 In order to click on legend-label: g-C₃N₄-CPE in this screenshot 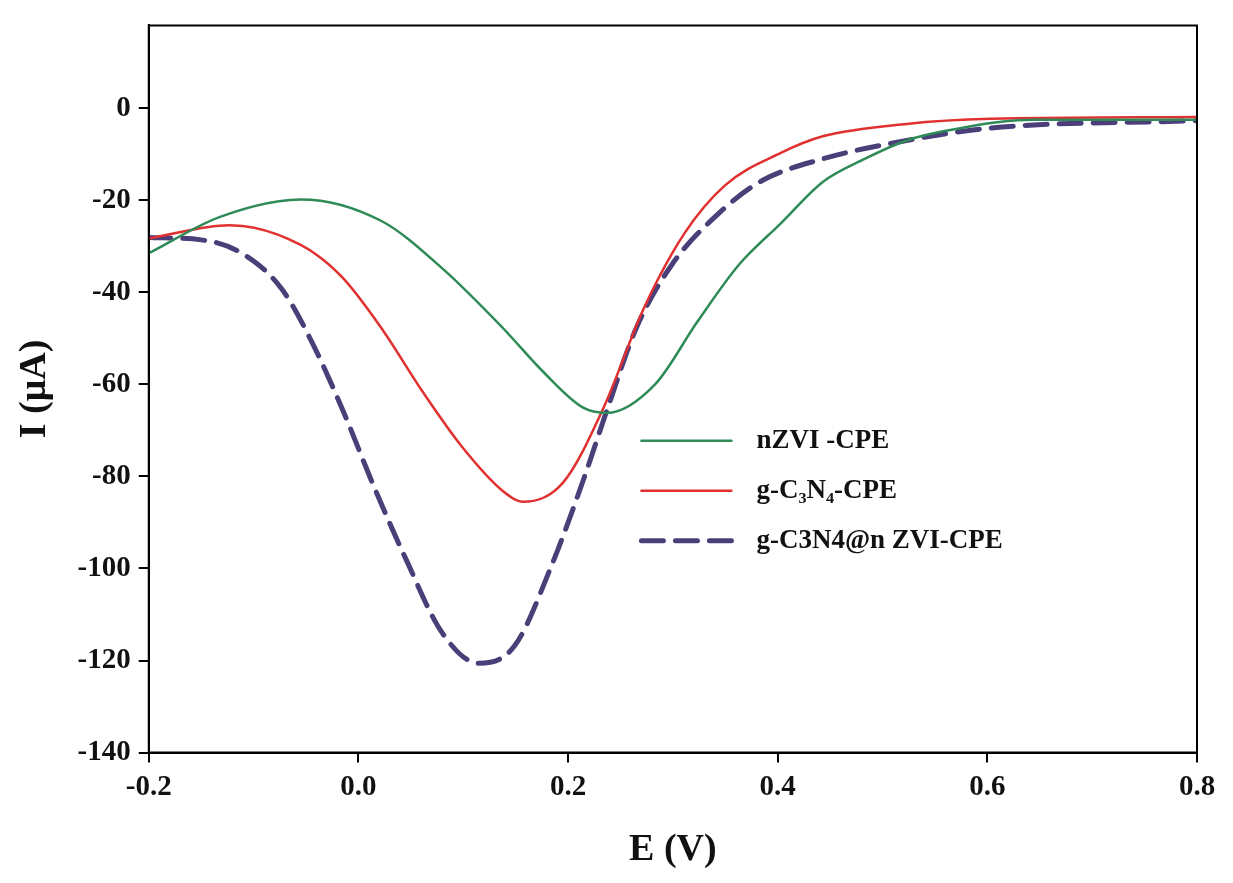, I will do `click(827, 488)`.